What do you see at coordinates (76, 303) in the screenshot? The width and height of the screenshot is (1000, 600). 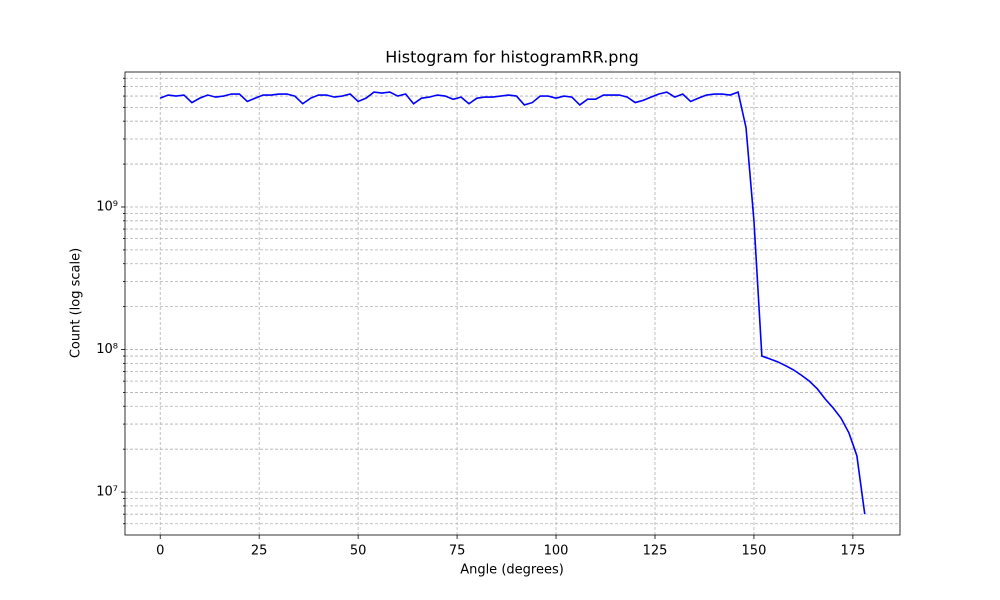 I see `y-axis-label: Count (log scale)` at bounding box center [76, 303].